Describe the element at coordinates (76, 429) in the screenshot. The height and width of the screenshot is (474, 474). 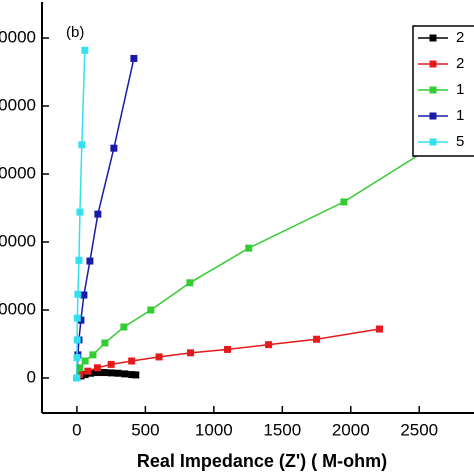
I see `x-tick-label: 0` at that location.